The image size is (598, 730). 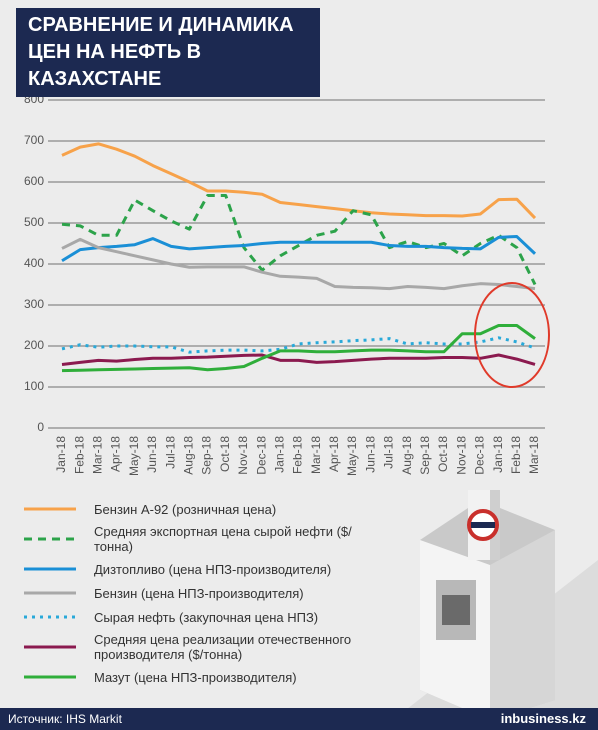 What do you see at coordinates (543, 718) in the screenshot?
I see `brand: inbusiness.kz` at bounding box center [543, 718].